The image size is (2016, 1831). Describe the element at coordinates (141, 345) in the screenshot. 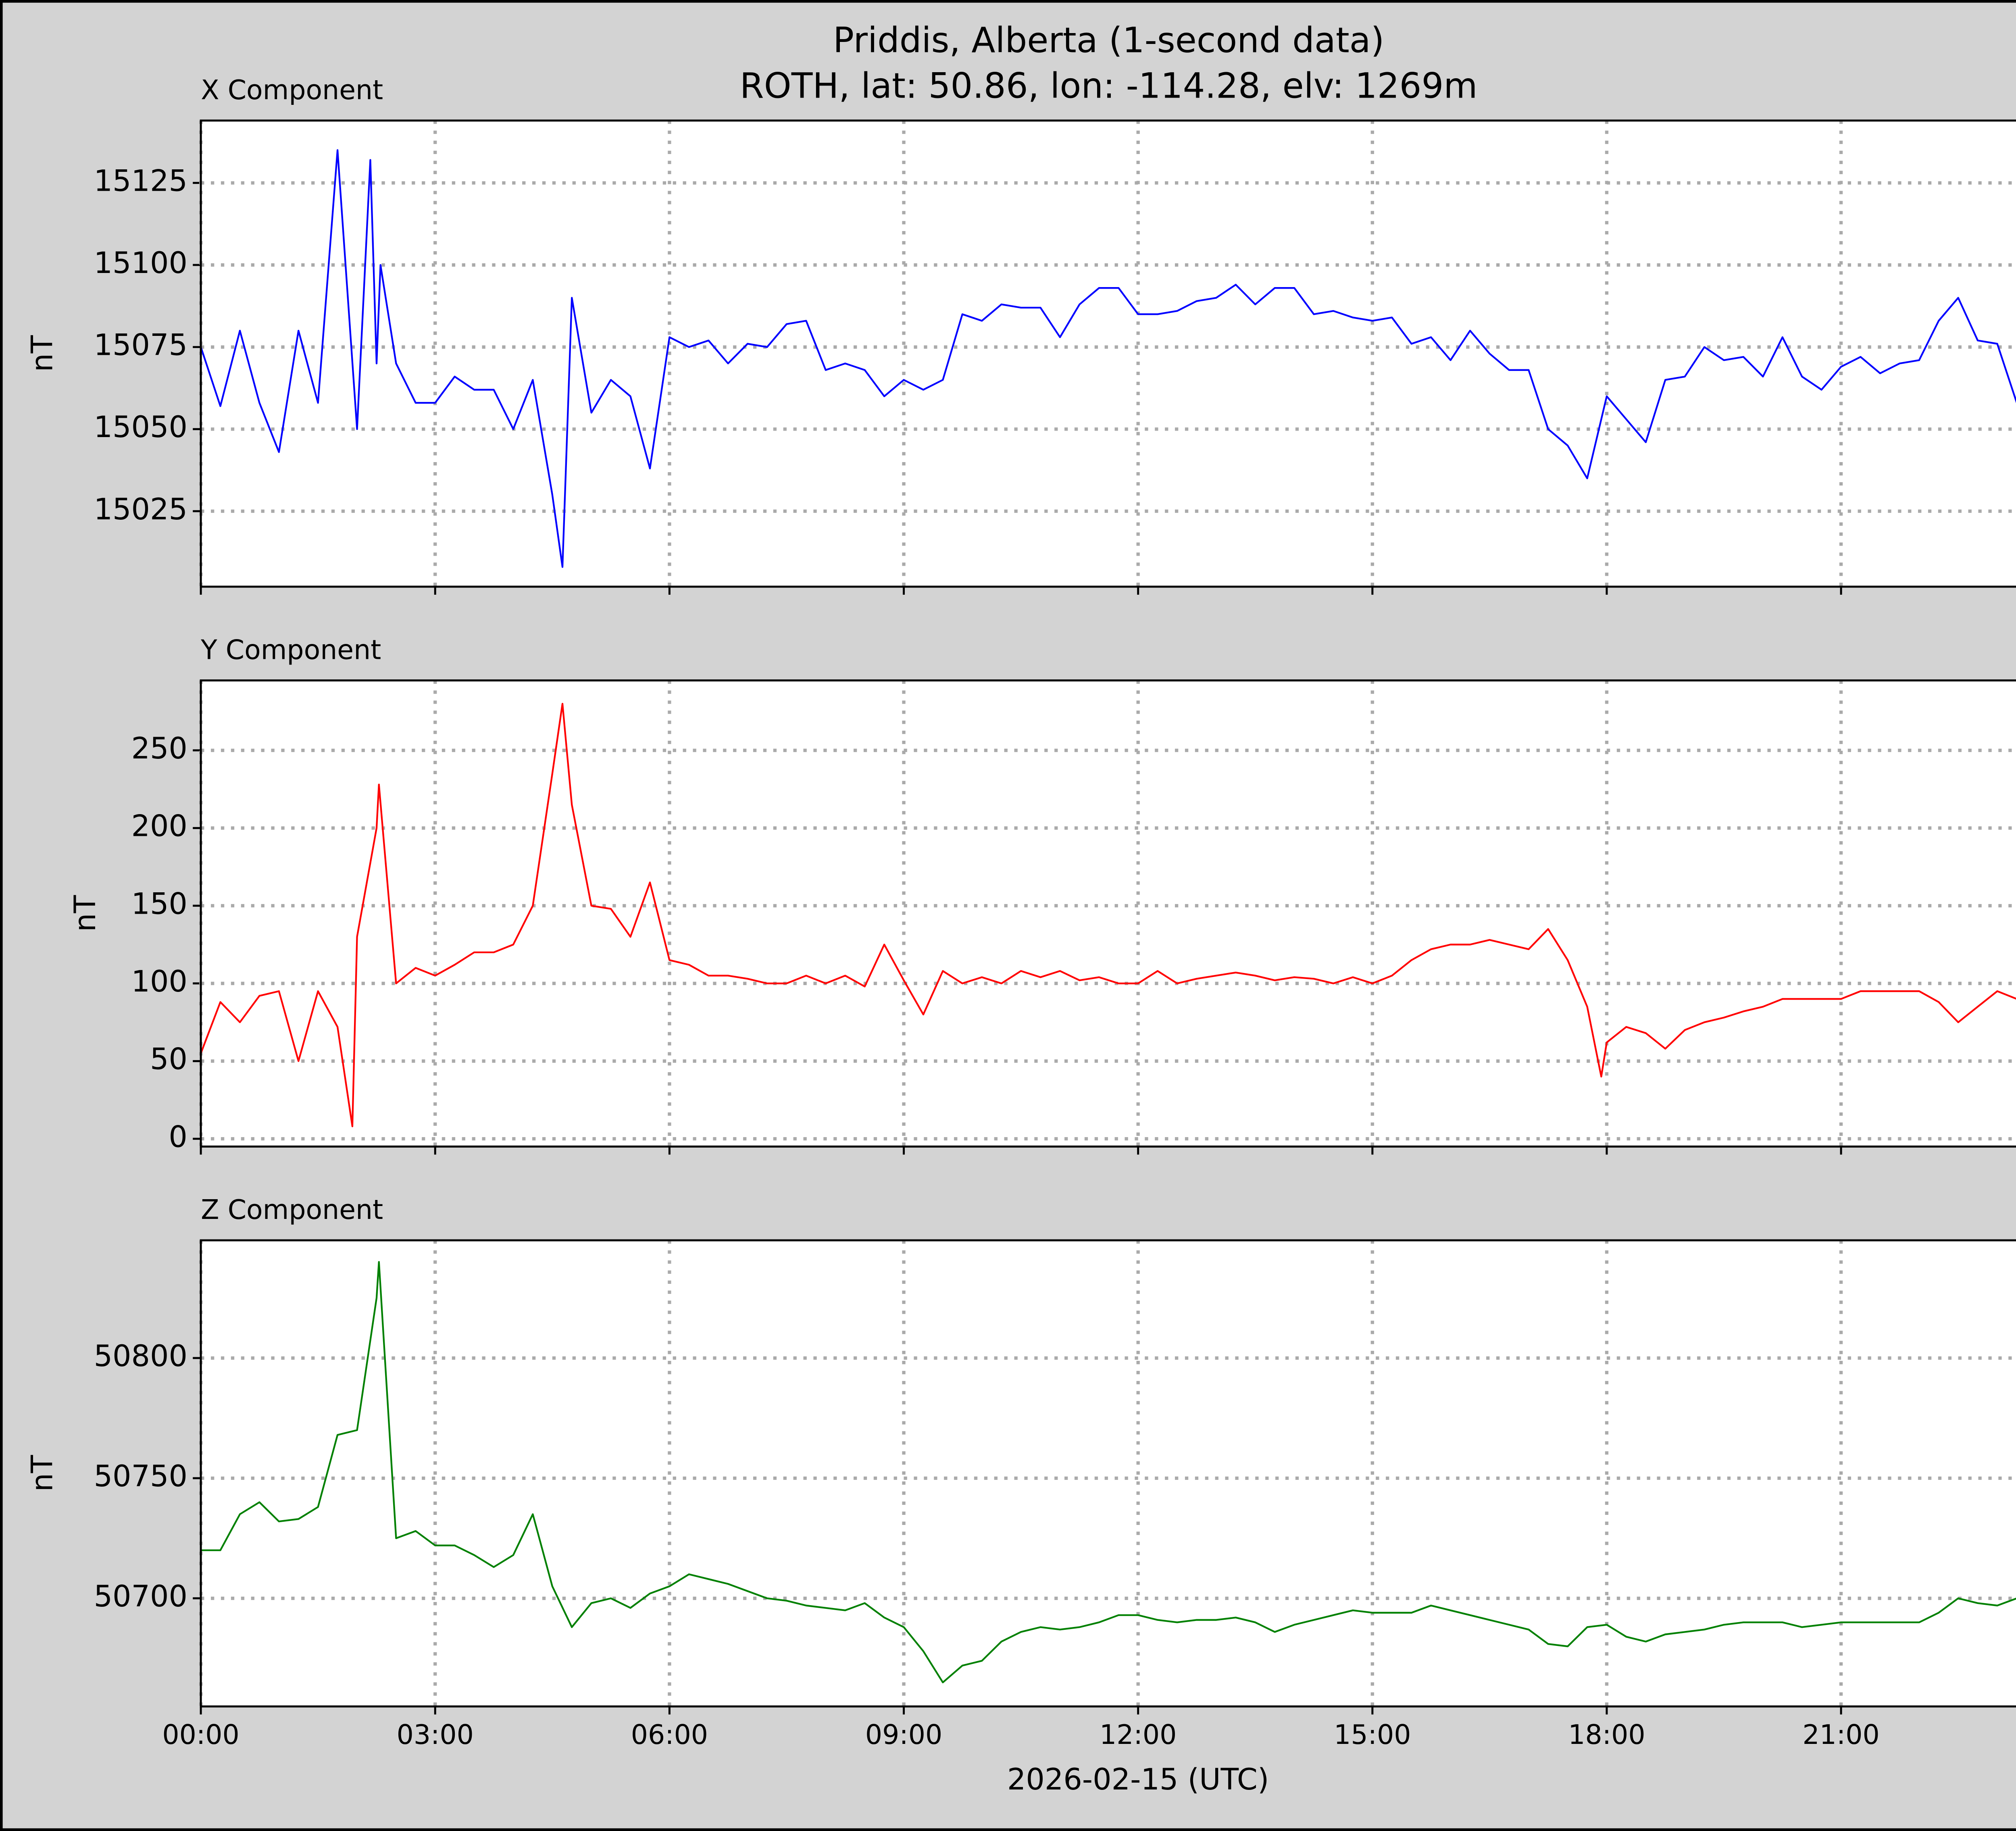

I see `y-tick-label: 15075` at that location.